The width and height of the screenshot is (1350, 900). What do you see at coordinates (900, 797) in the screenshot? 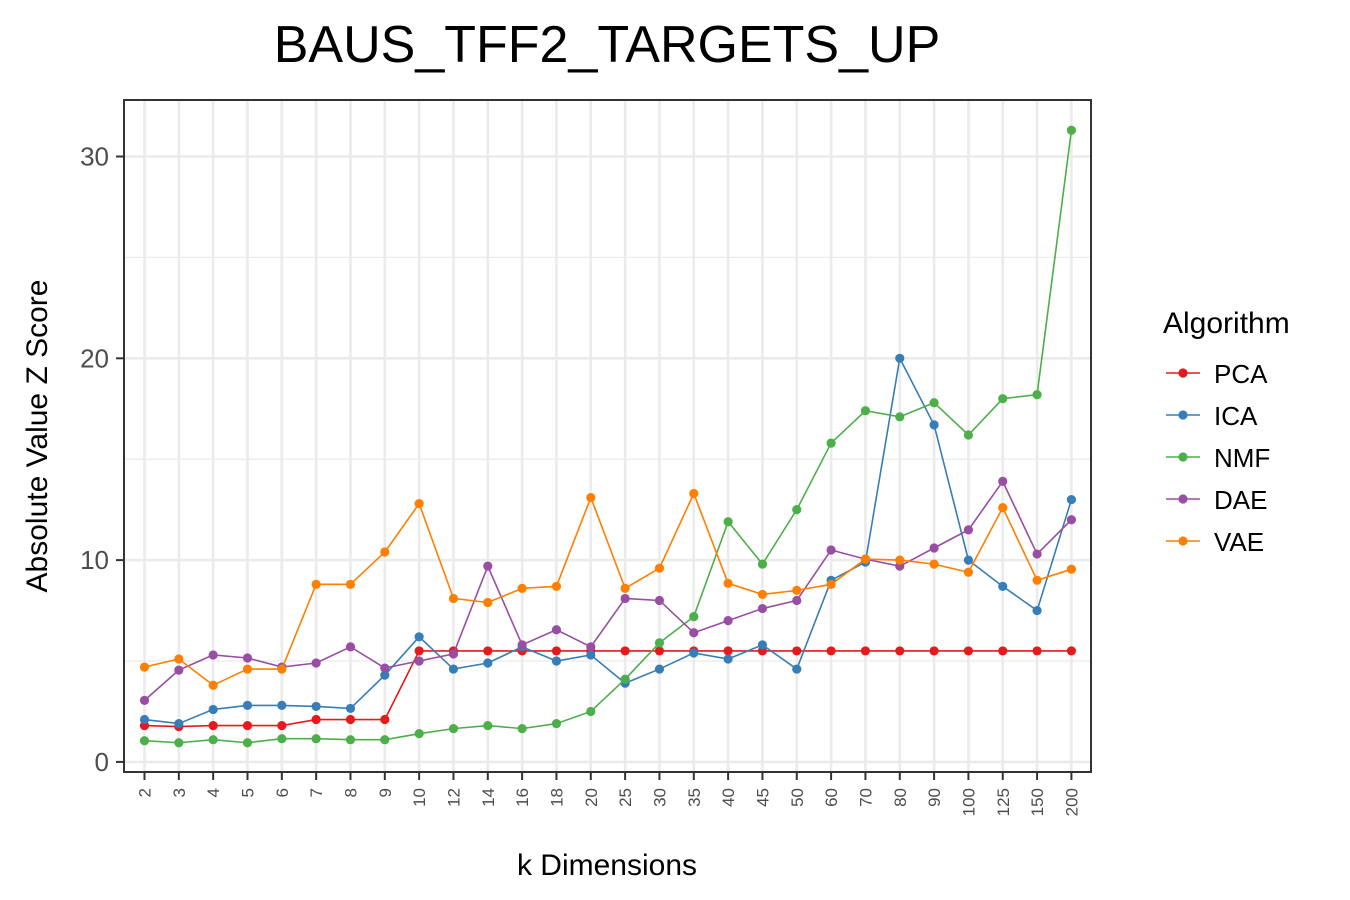
I see `x-tick-label: 80` at bounding box center [900, 797].